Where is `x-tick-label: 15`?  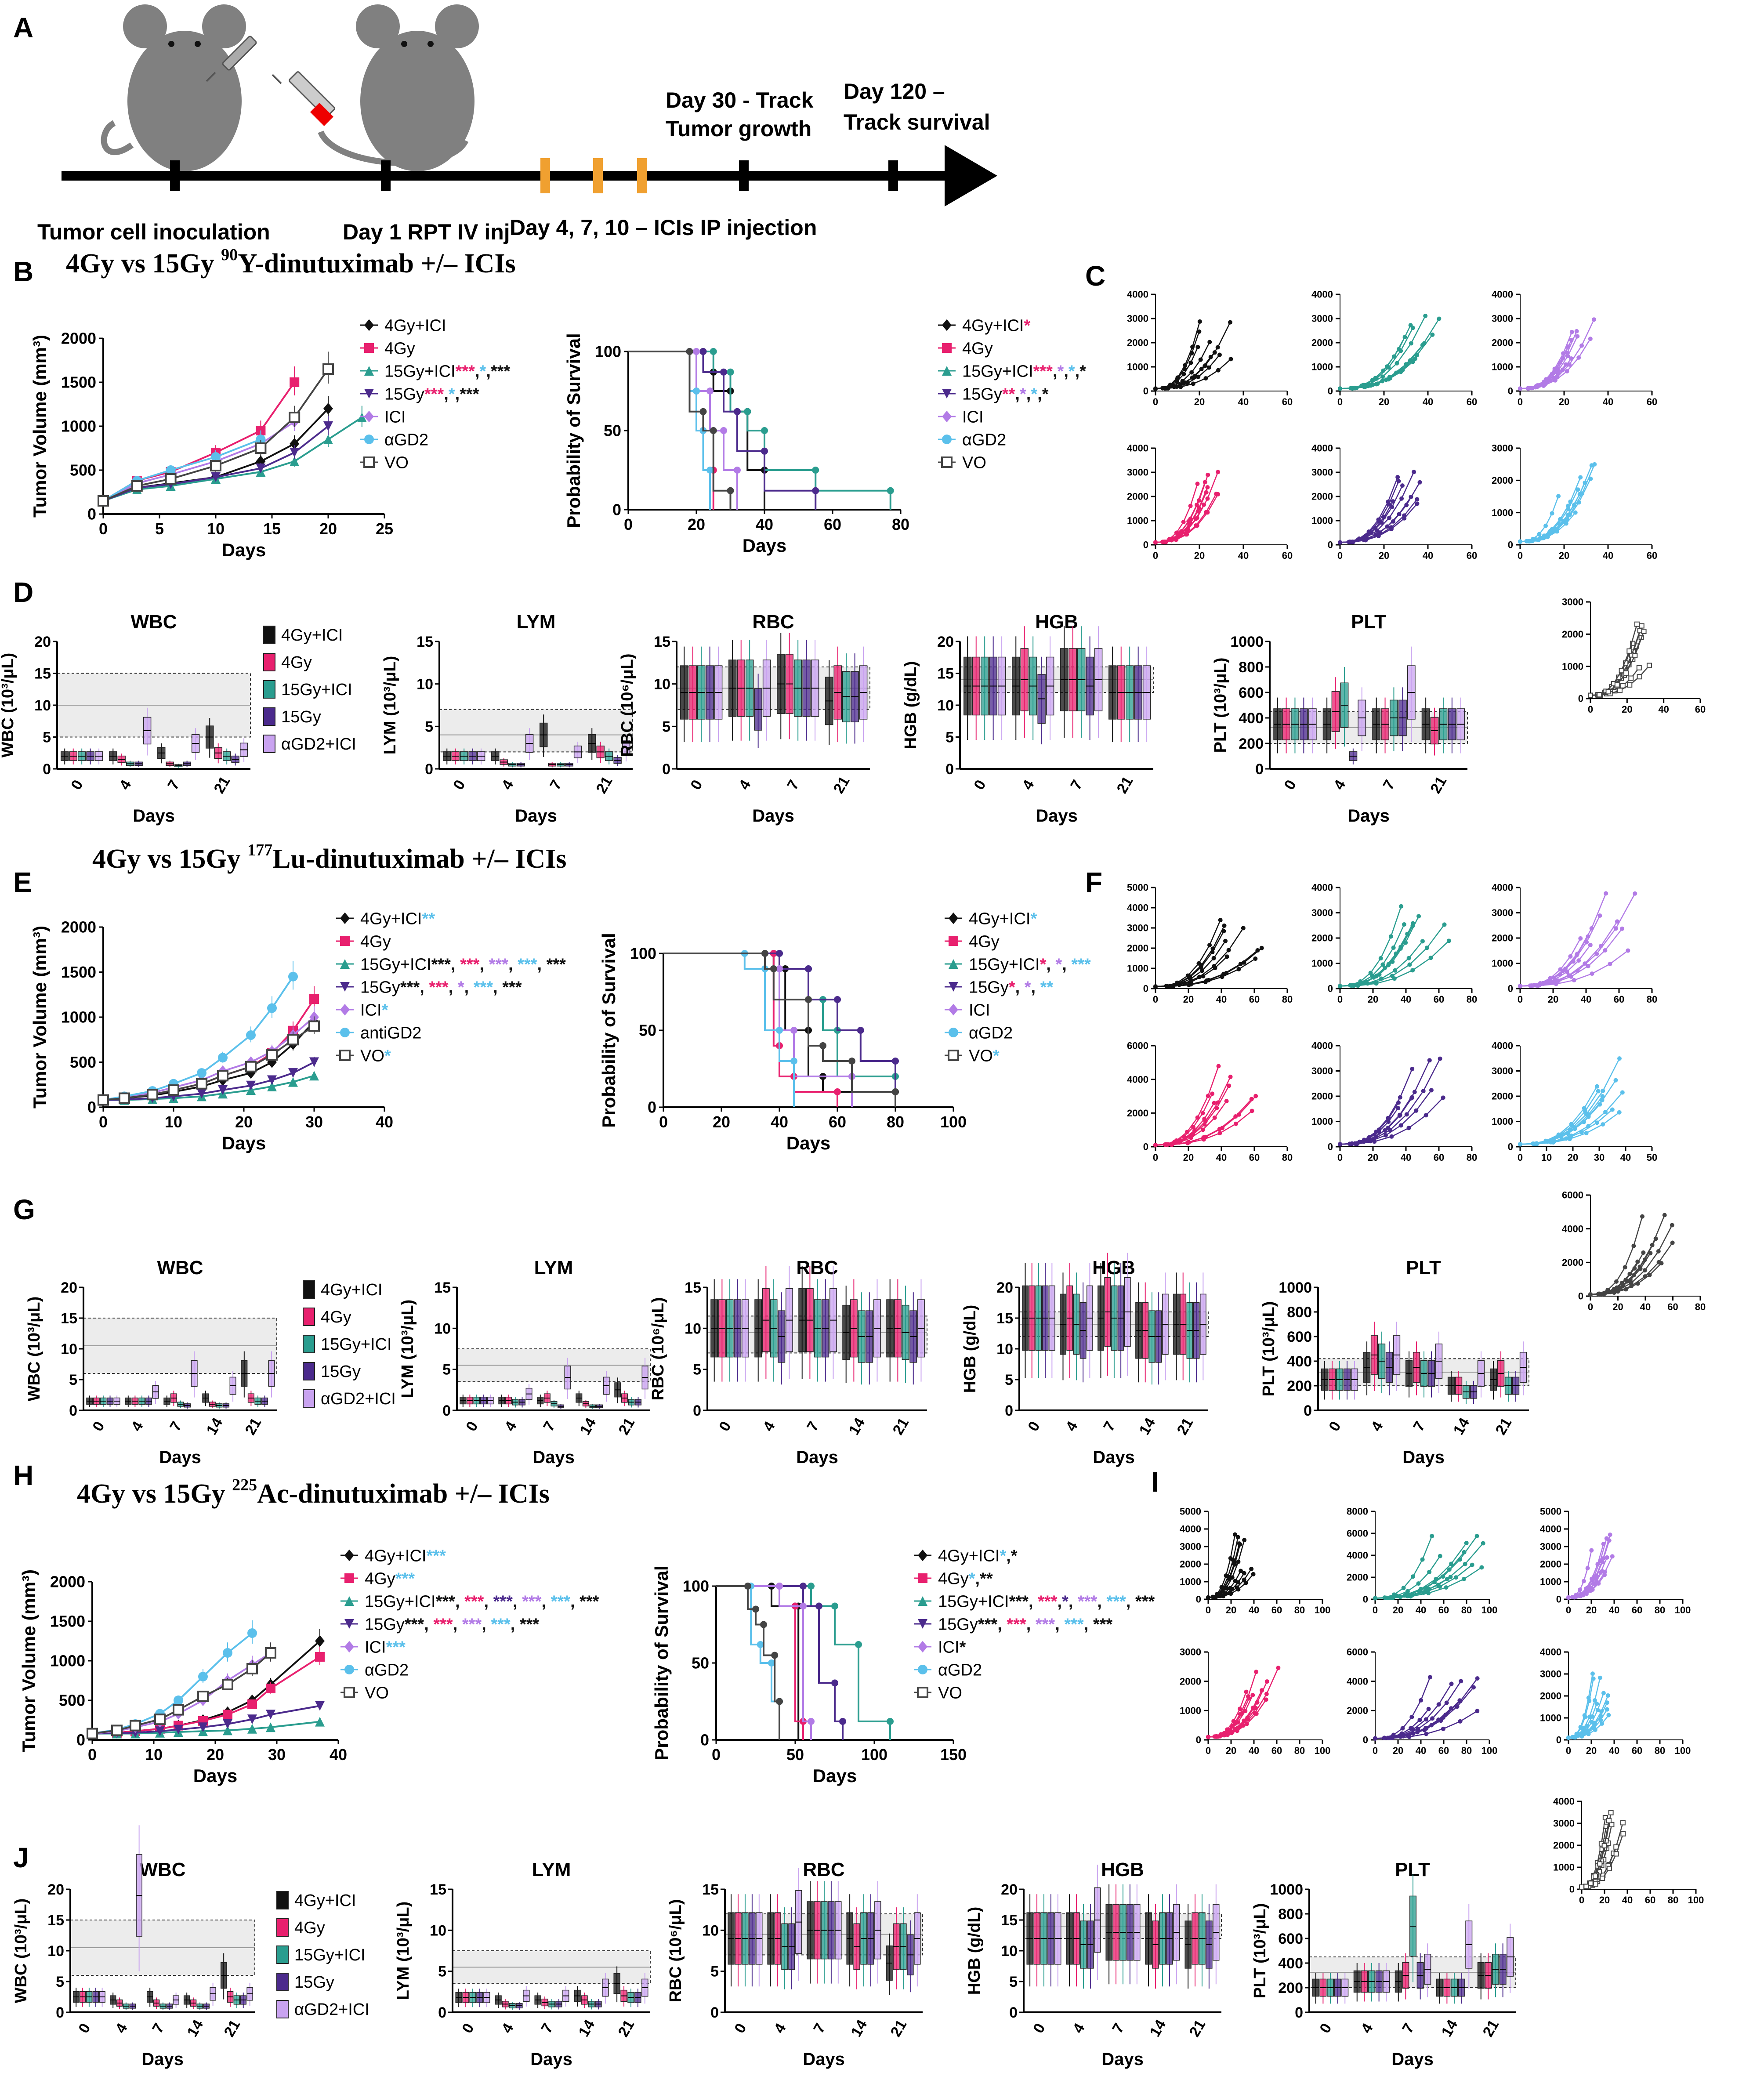 x-tick-label: 15 is located at coordinates (272, 529).